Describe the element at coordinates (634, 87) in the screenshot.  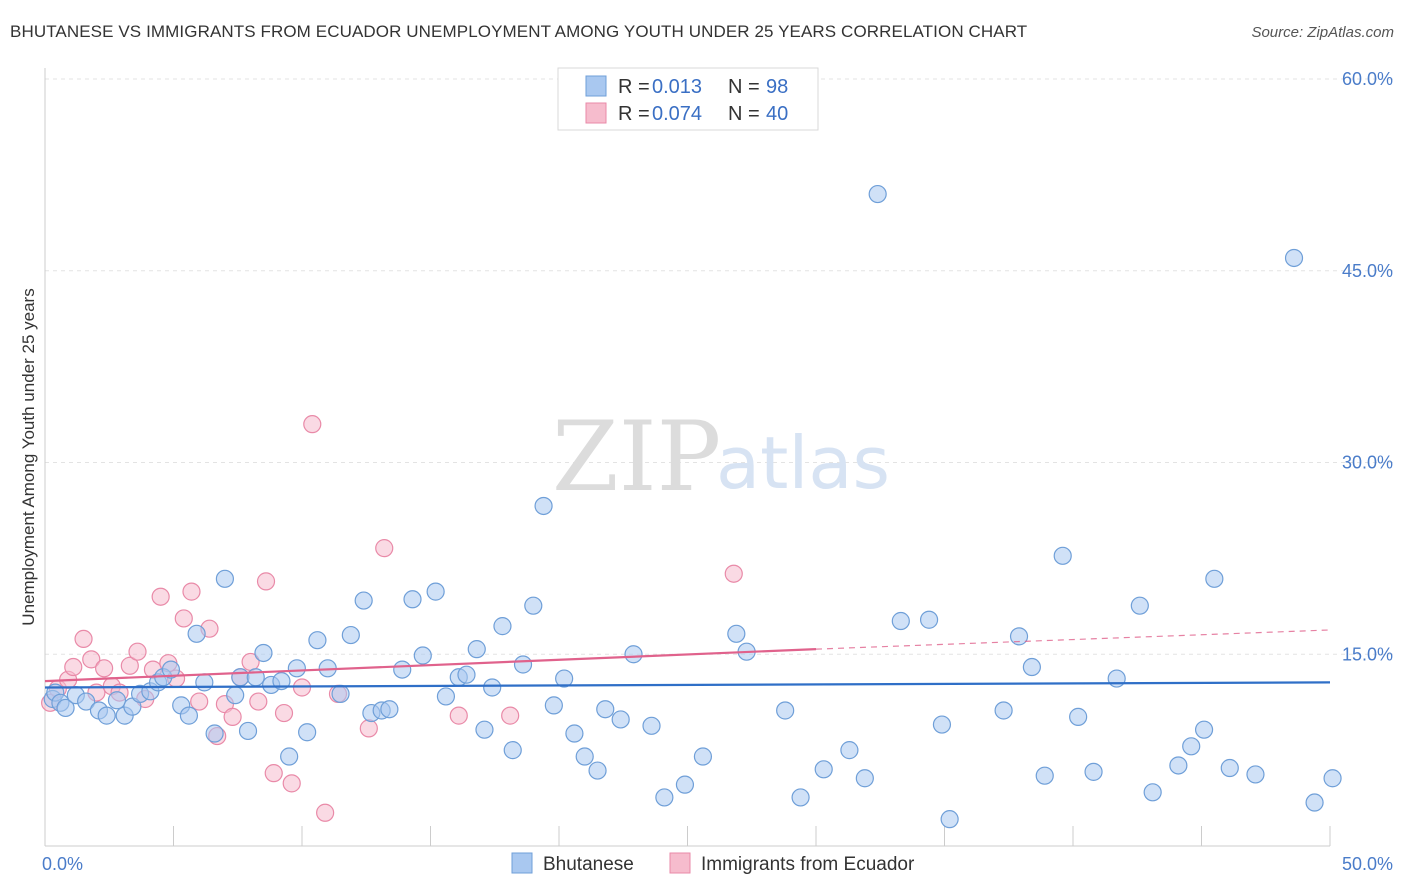
I see `legend-r-label-bhutanese: R =` at that location.